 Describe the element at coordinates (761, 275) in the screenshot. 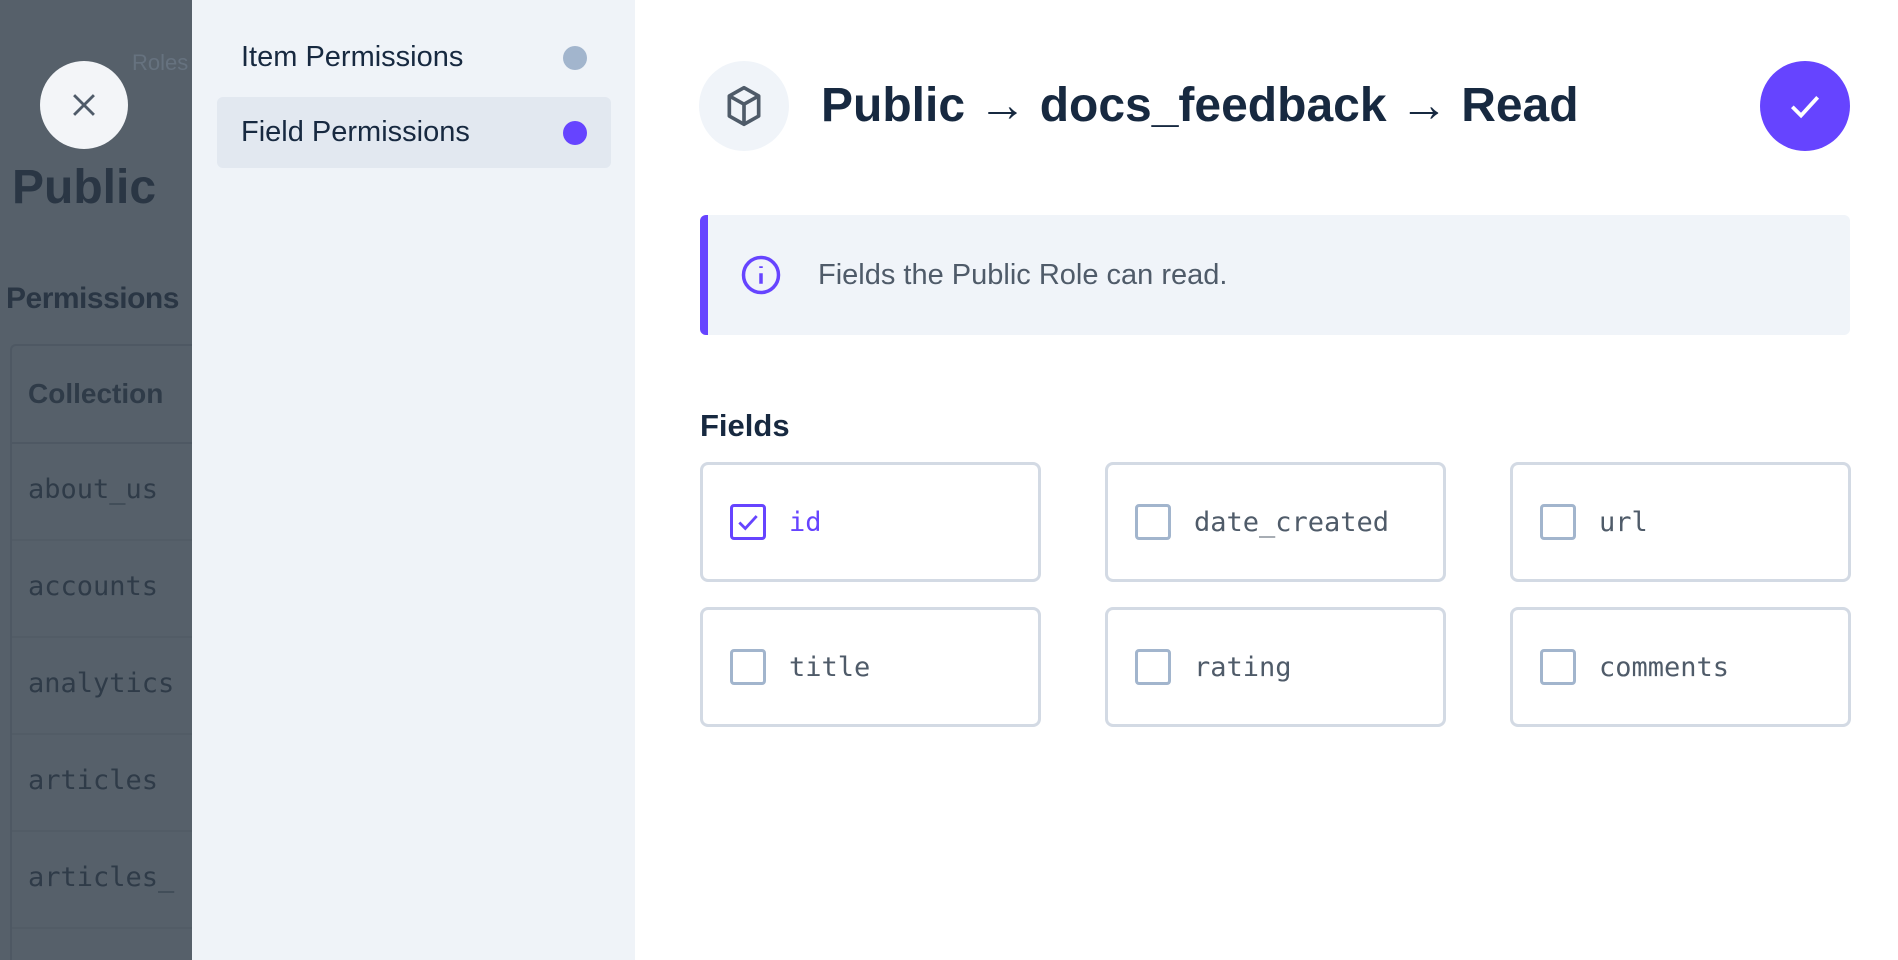

I see `info-icon` at that location.